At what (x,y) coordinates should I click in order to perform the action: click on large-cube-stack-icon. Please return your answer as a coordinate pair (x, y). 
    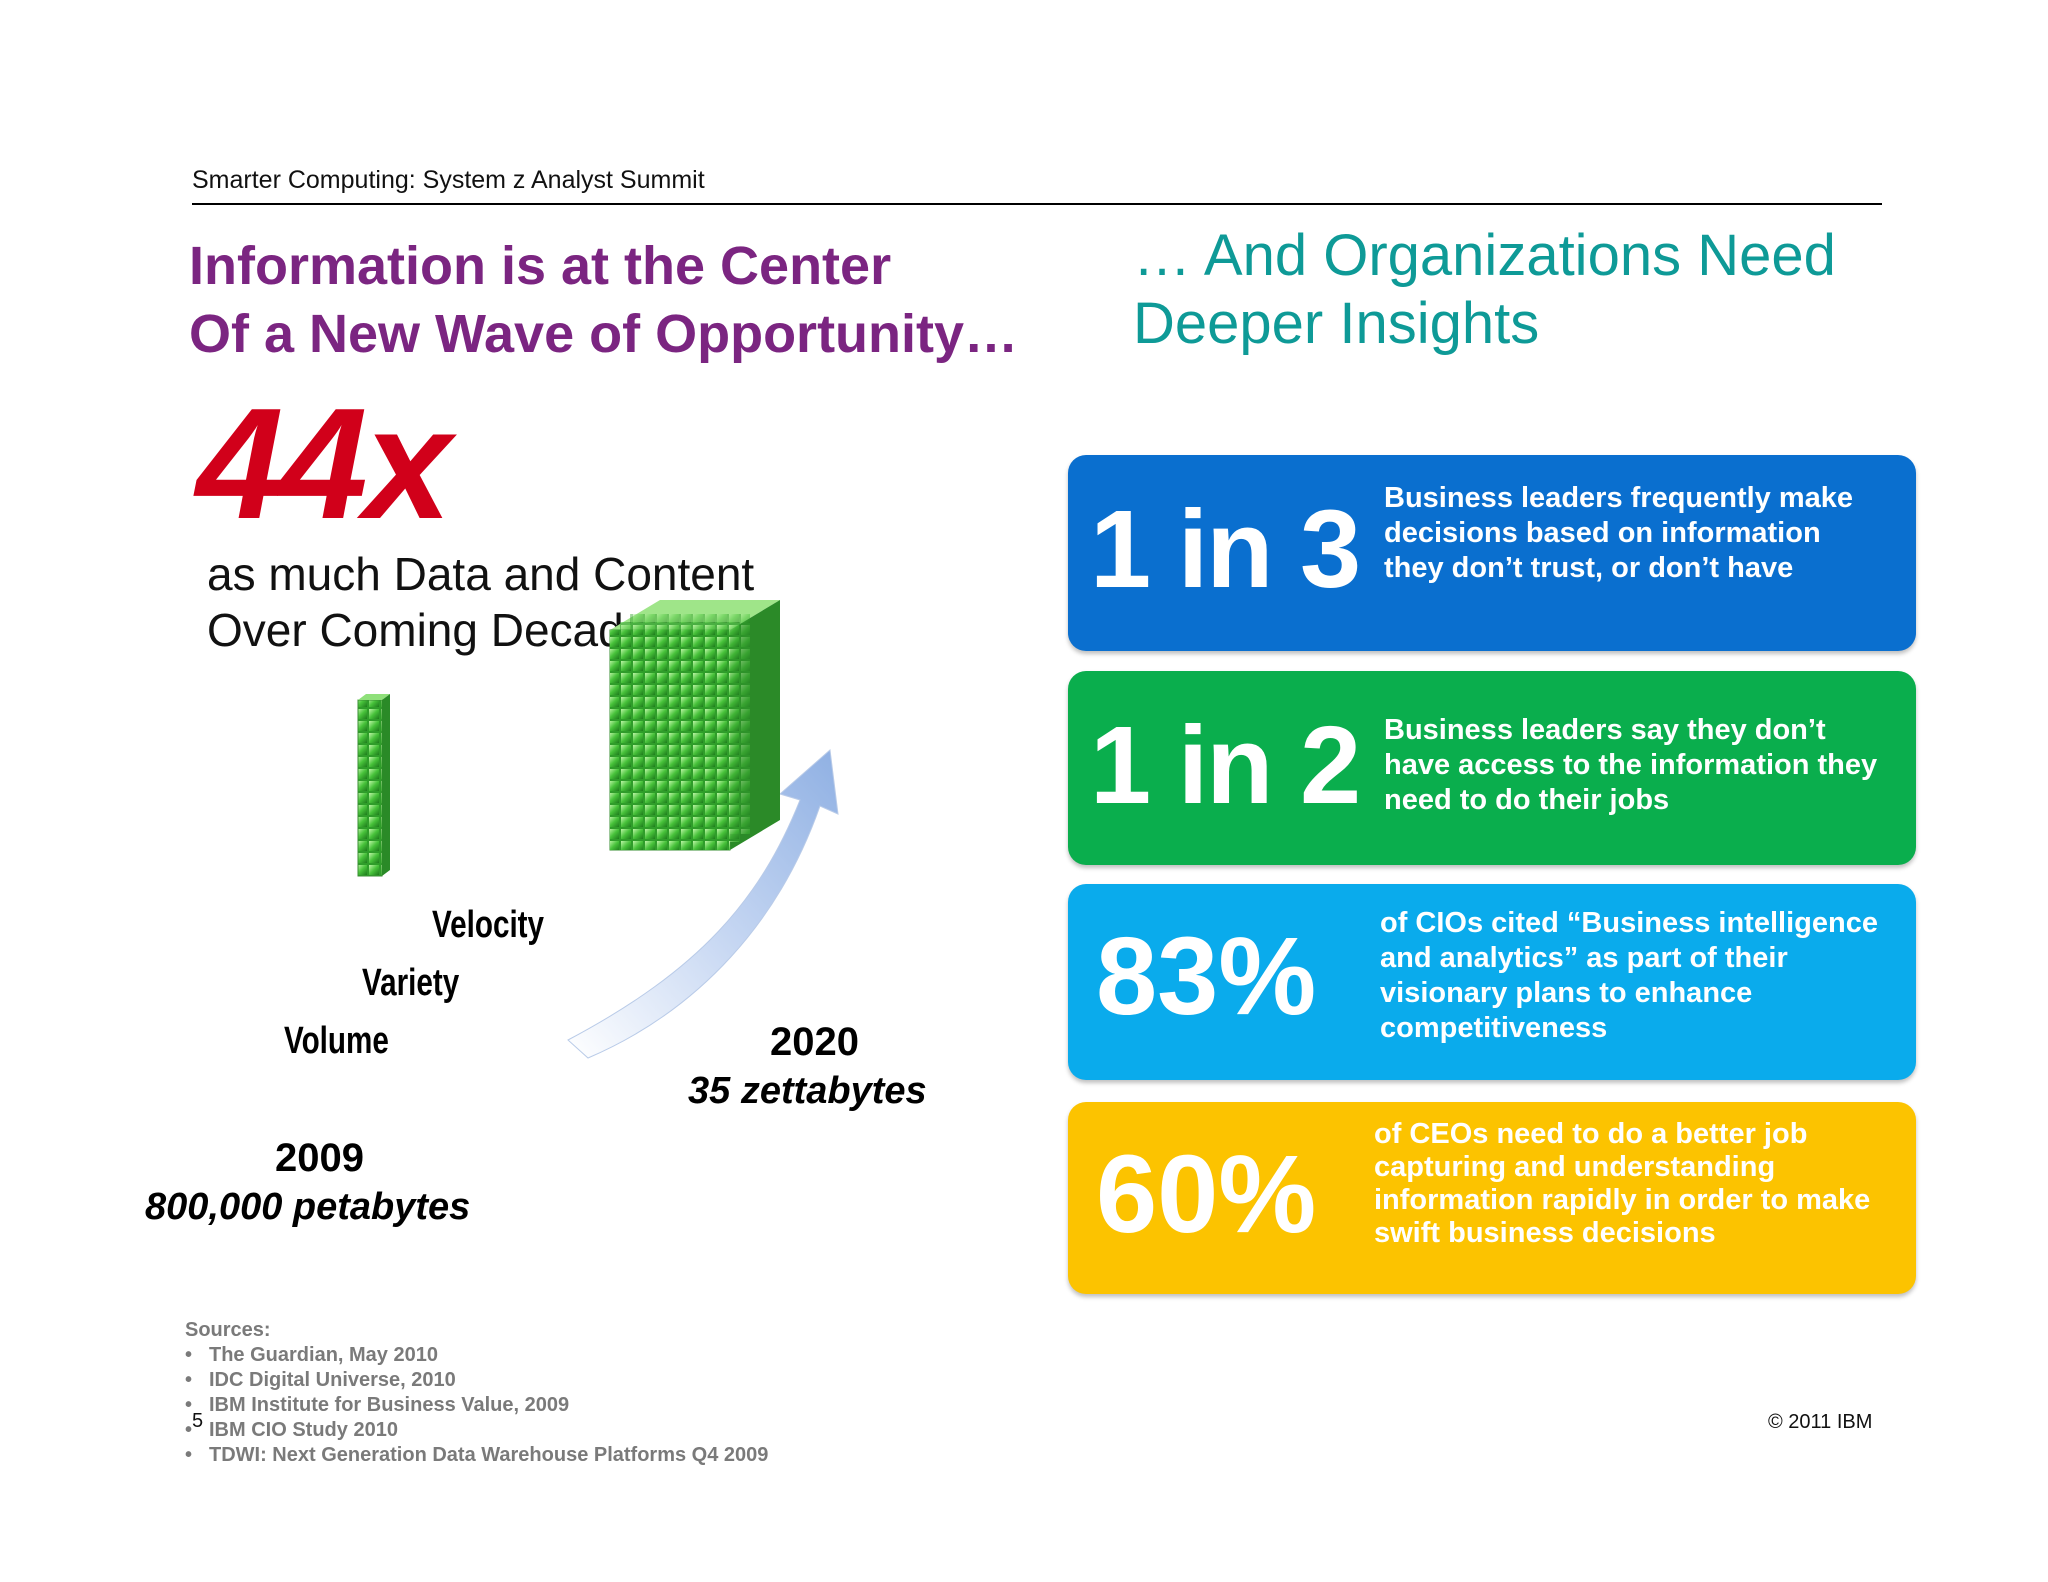
    Looking at the image, I should click on (694, 725).